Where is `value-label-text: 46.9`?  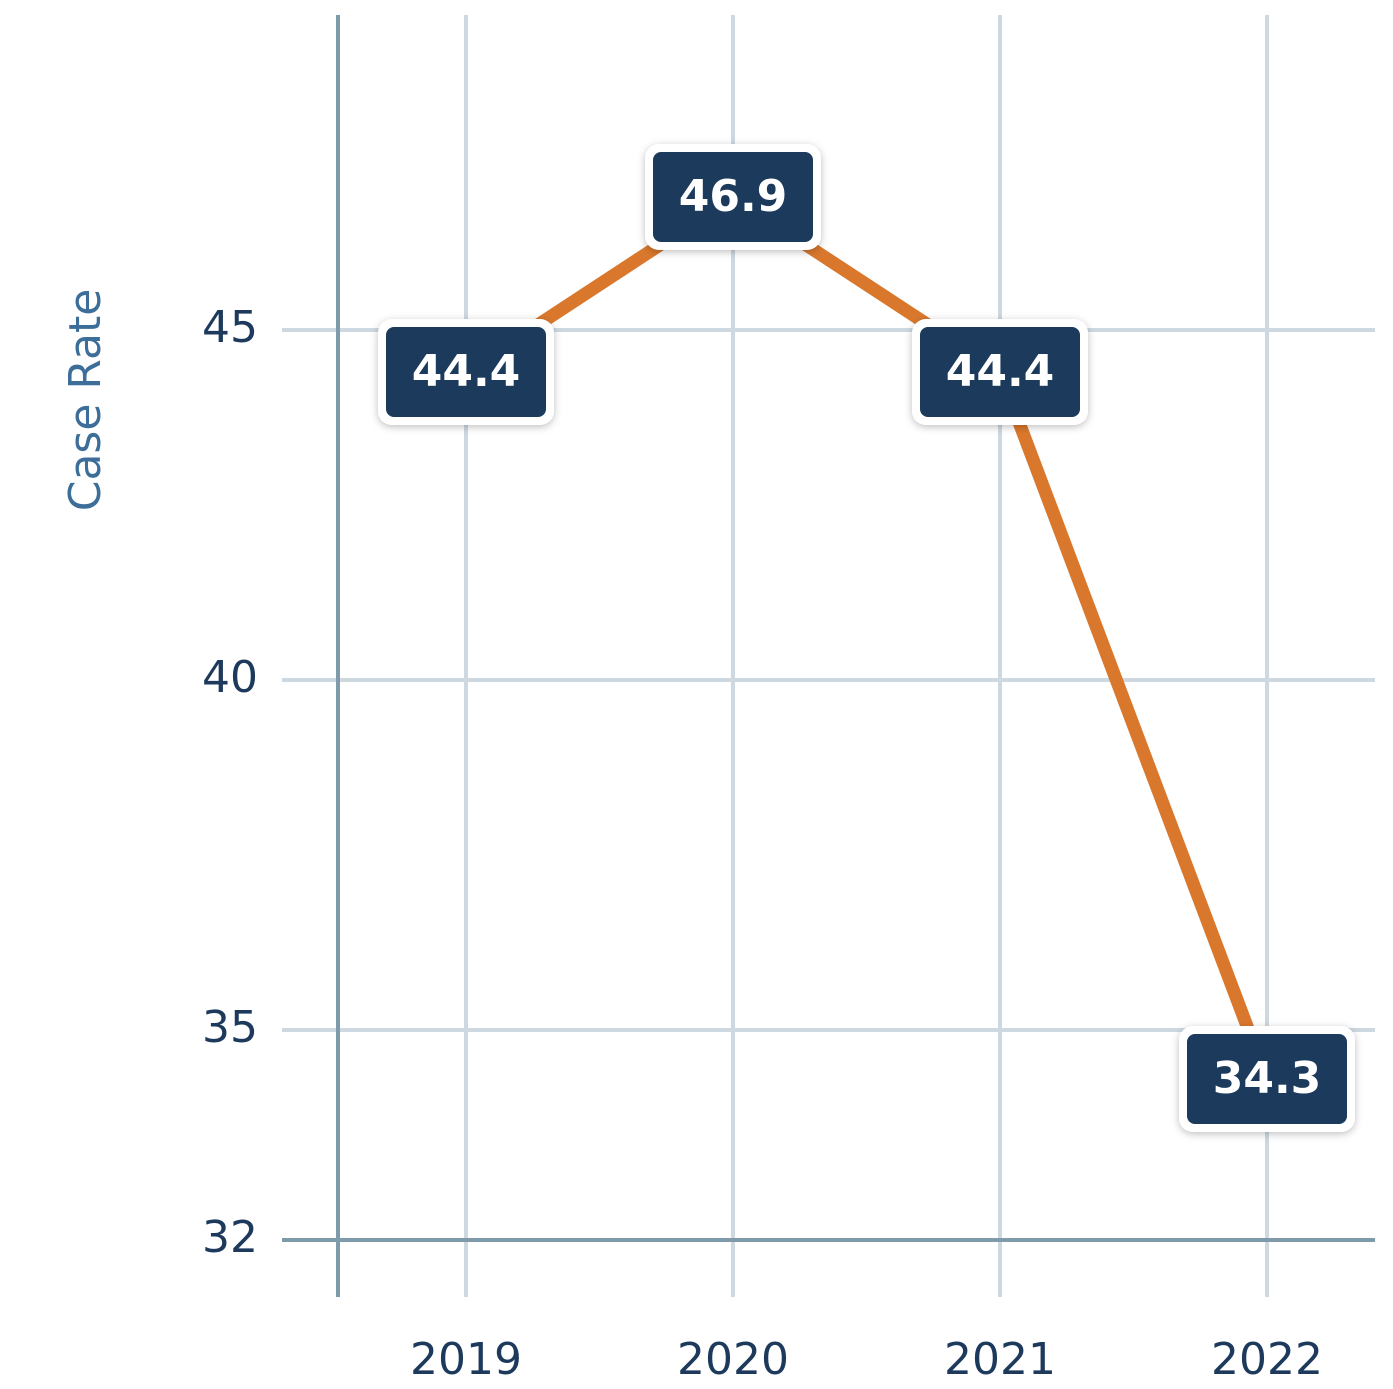 value-label-text: 46.9 is located at coordinates (733, 196).